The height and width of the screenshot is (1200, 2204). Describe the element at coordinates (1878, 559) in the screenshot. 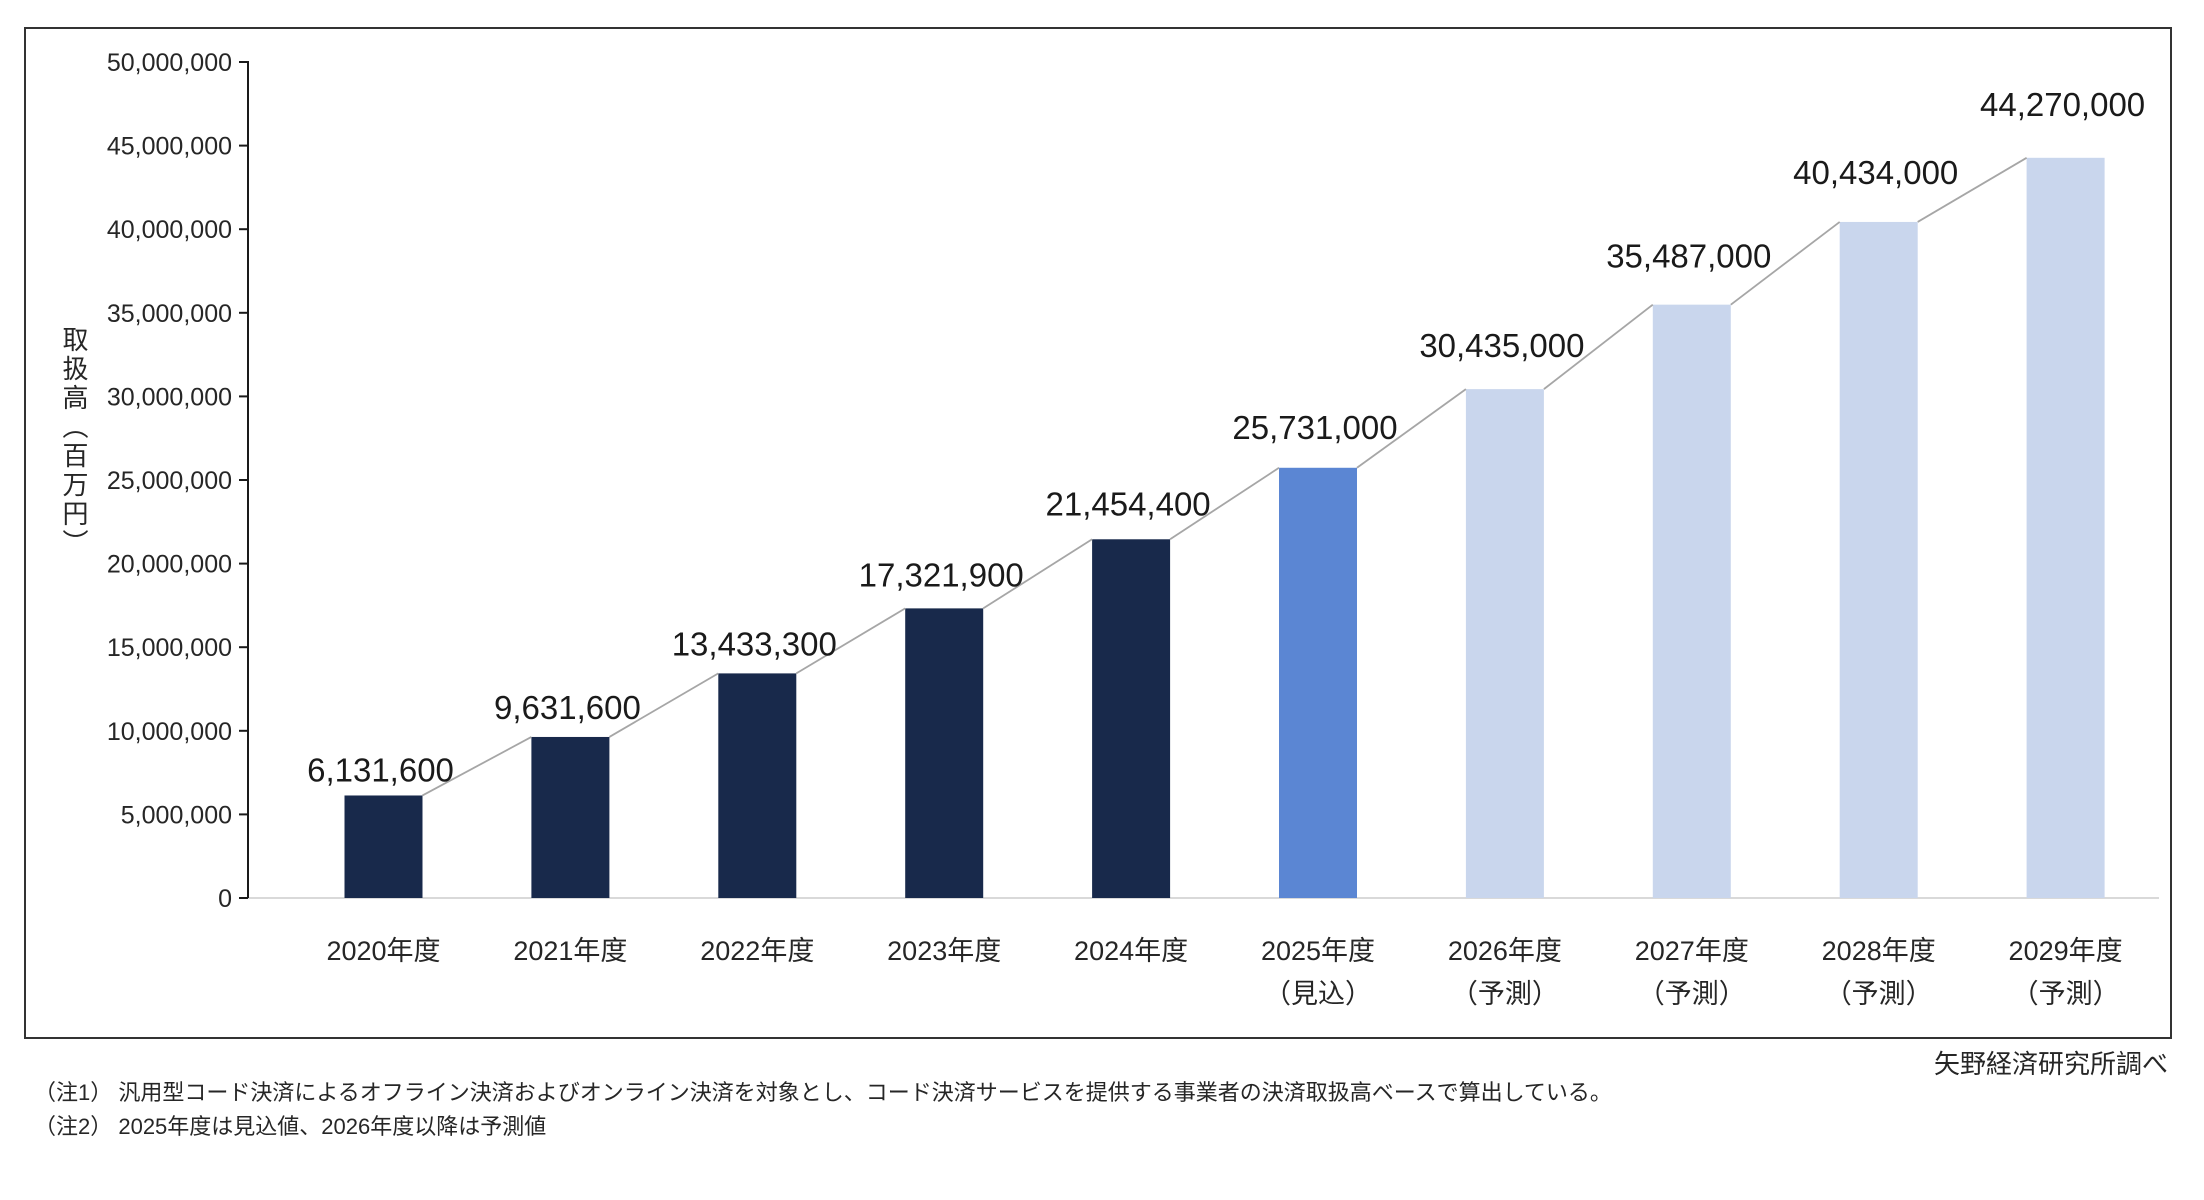

I see `bar-2028` at that location.